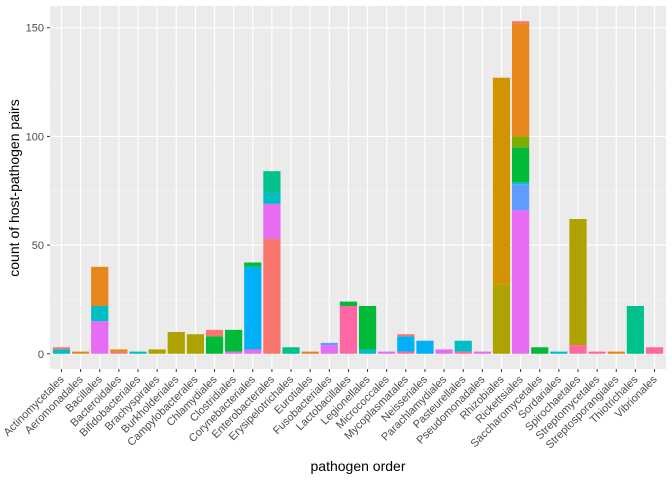 The width and height of the screenshot is (672, 485). I want to click on y-tick-label: 0, so click(41, 355).